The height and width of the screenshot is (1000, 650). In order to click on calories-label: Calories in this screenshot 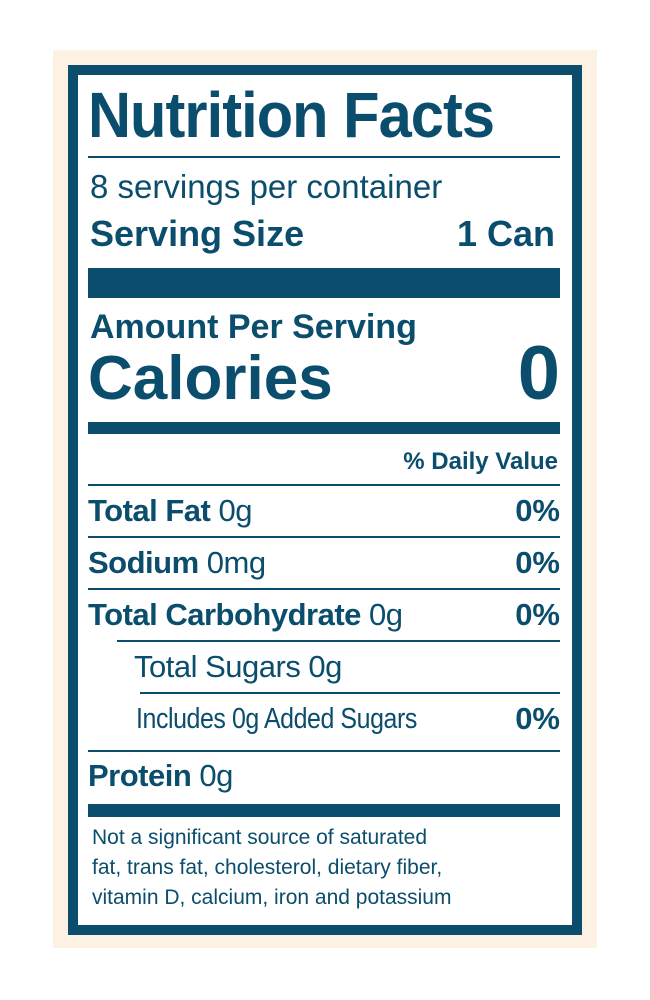, I will do `click(210, 378)`.